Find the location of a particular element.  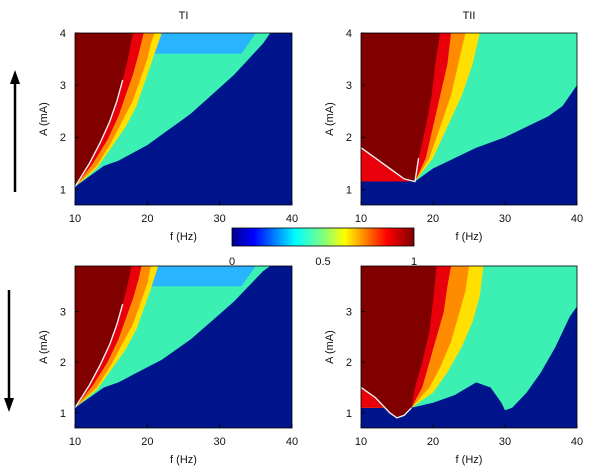

colorbar-tick-label: 0 is located at coordinates (232, 262).